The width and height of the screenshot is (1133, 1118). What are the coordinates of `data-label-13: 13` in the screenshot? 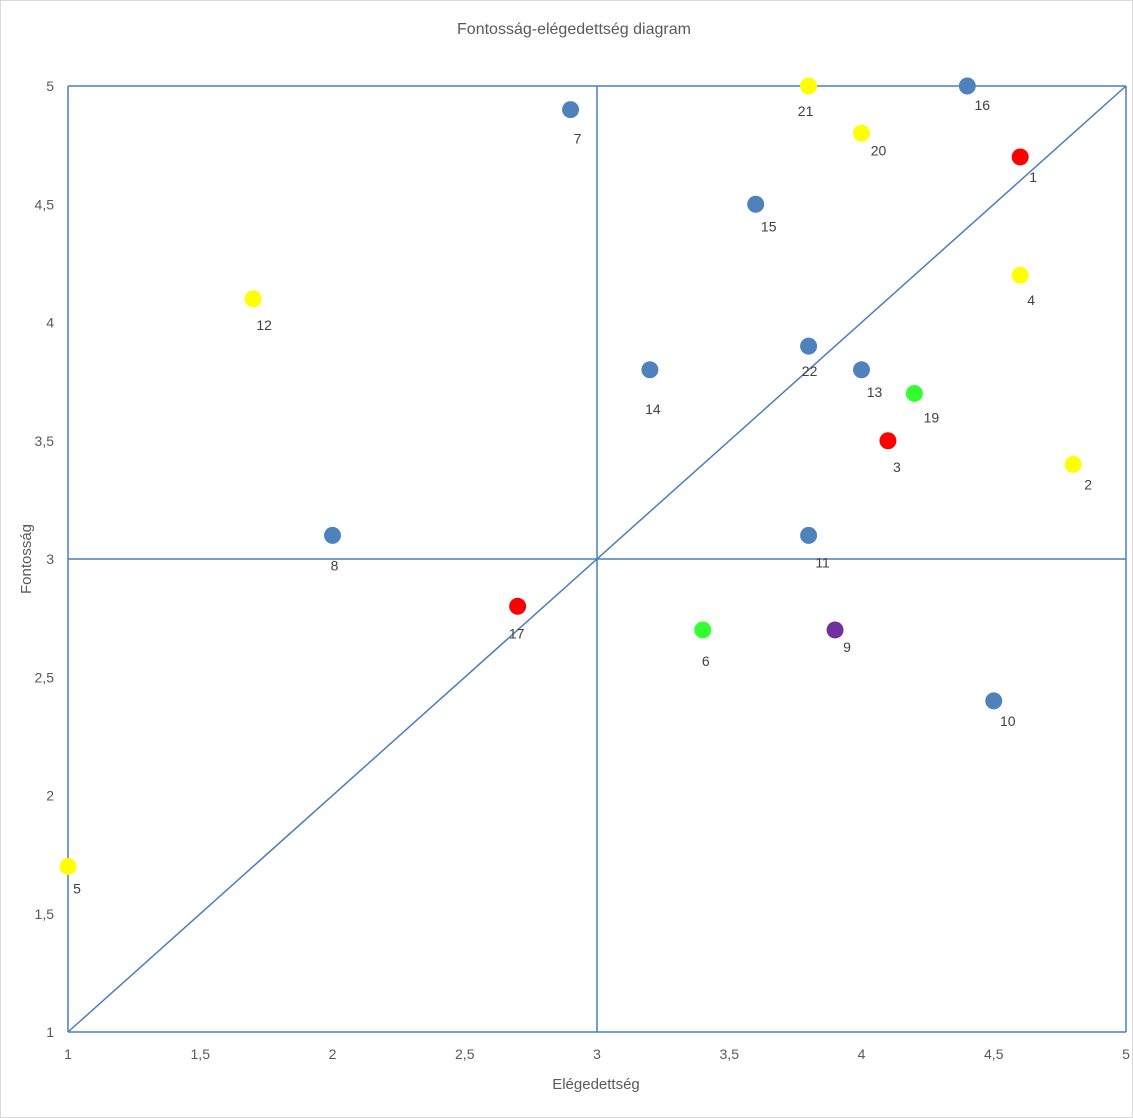 It's located at (875, 392).